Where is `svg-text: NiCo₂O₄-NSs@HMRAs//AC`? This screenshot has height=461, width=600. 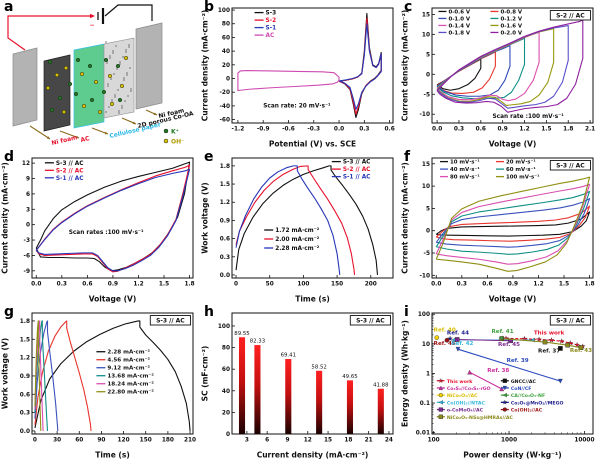 svg-text: NiCo₂O₄-NSs@HMRAs//AC is located at coordinates (480, 418).